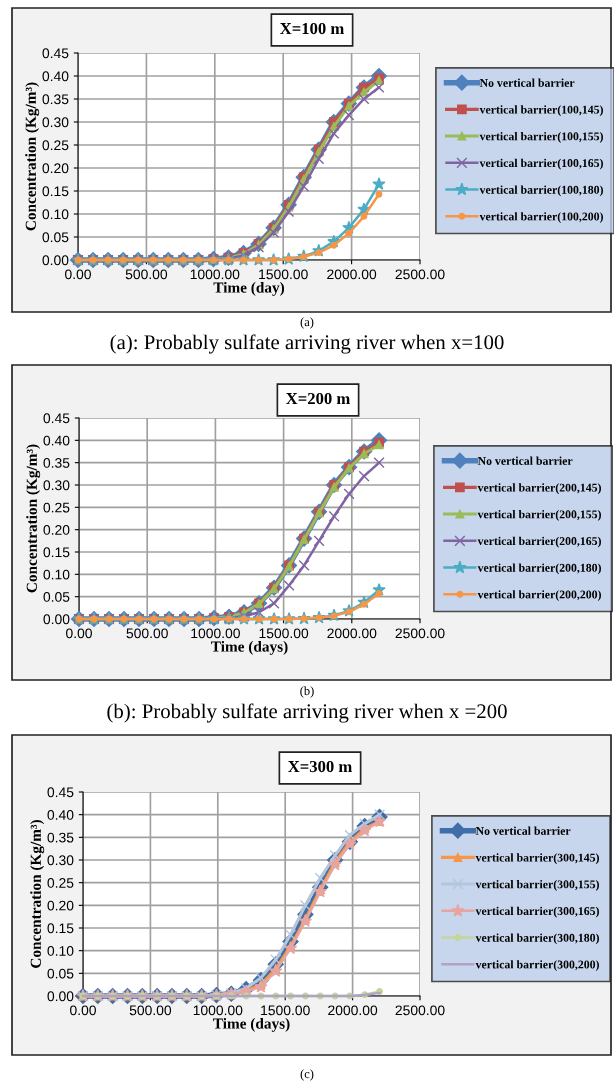  I want to click on legend-label: vertical barrier(100,165), so click(541, 164).